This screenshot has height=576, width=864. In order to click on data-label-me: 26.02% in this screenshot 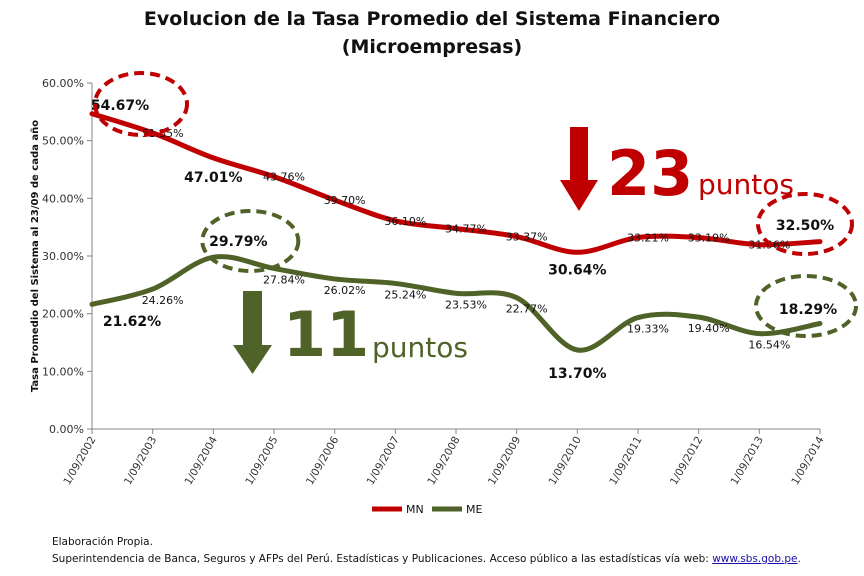, I will do `click(345, 290)`.